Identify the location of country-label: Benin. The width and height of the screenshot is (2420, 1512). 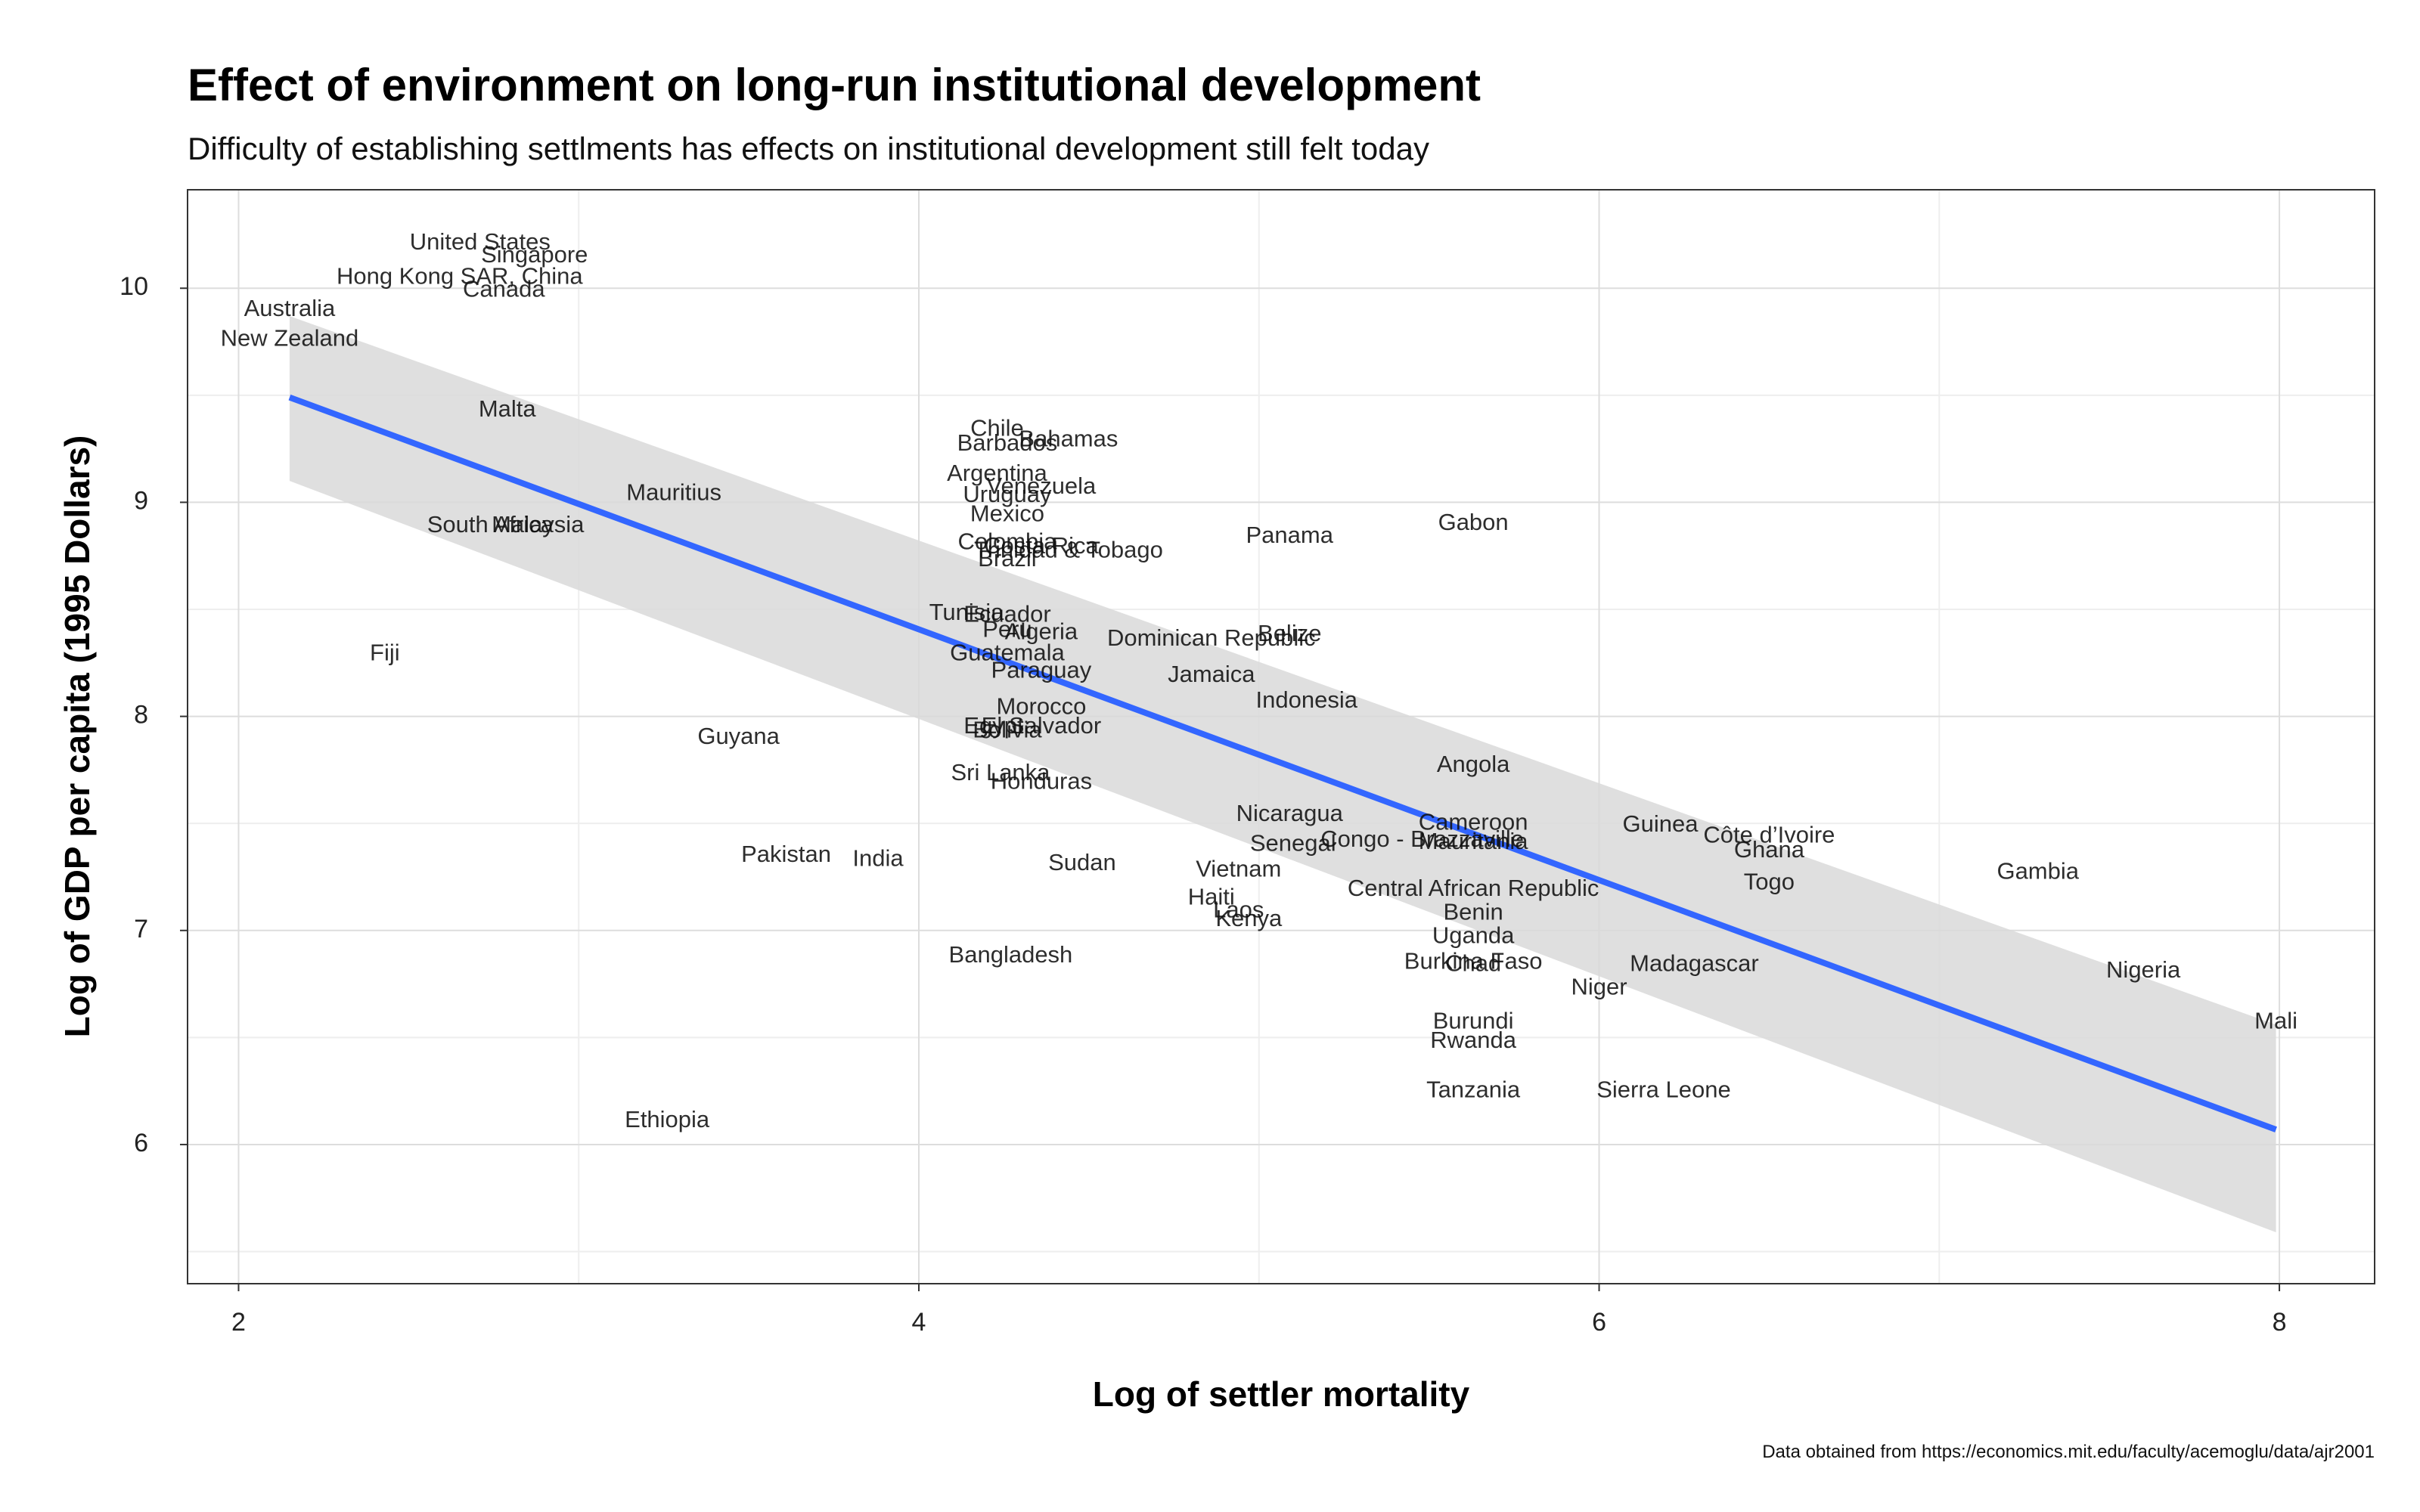
(1473, 911).